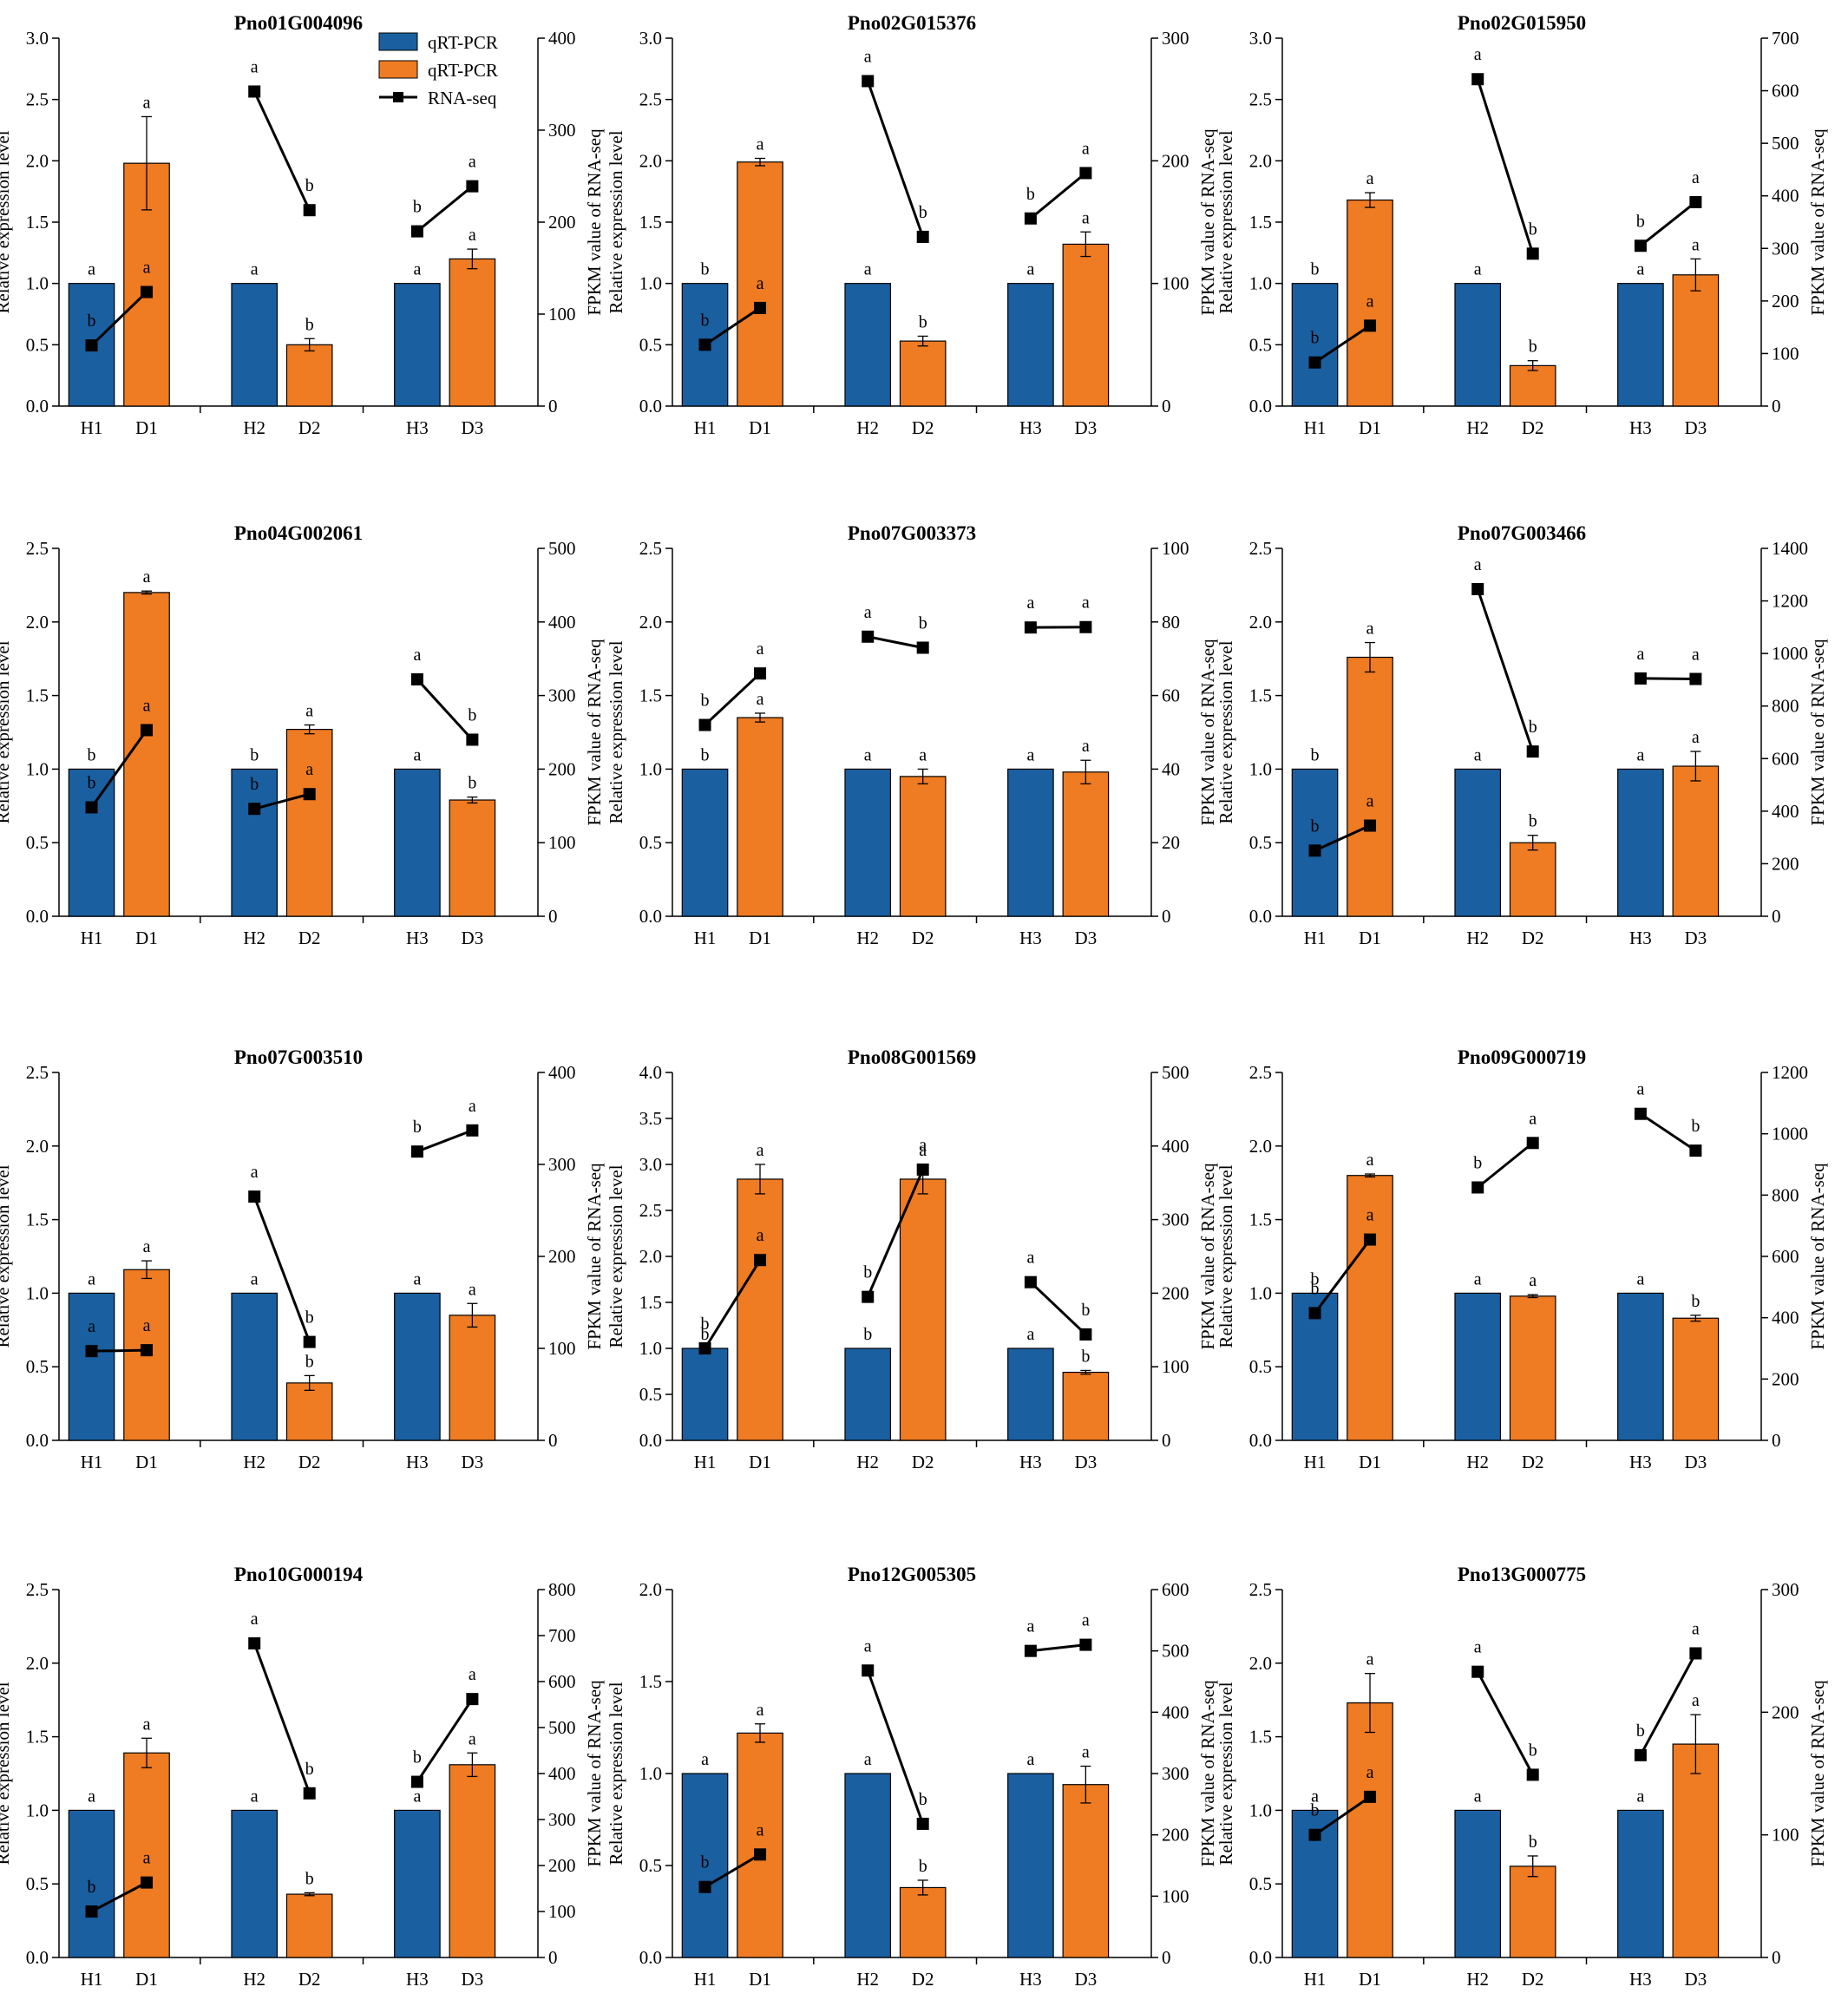  Describe the element at coordinates (298, 533) in the screenshot. I see `chart-title: Pno04G002061` at that location.